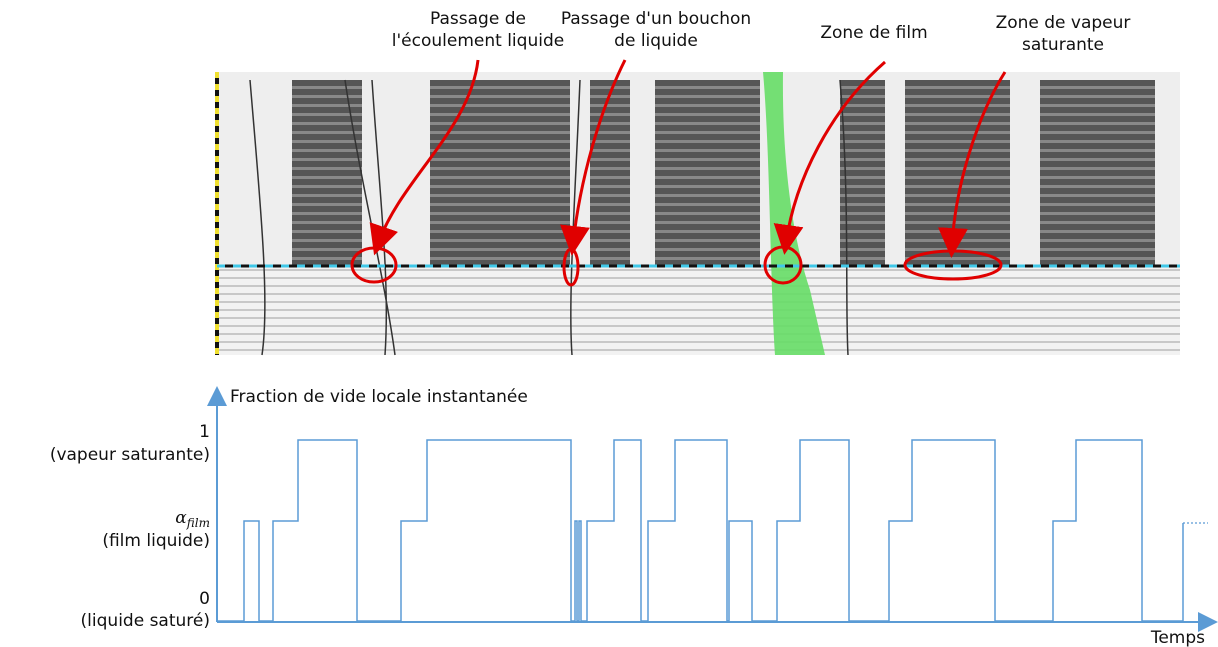  What do you see at coordinates (204, 432) in the screenshot?
I see `level-value: 1` at bounding box center [204, 432].